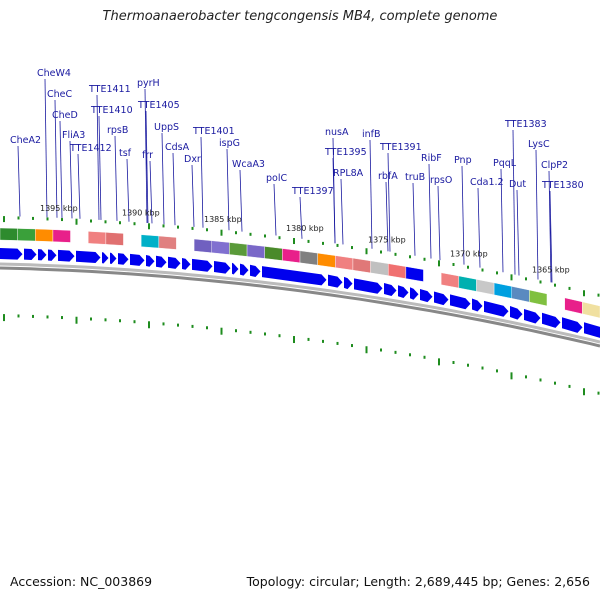 The width and height of the screenshot is (600, 600). I want to click on gene-label: TTE1380, so click(562, 185).